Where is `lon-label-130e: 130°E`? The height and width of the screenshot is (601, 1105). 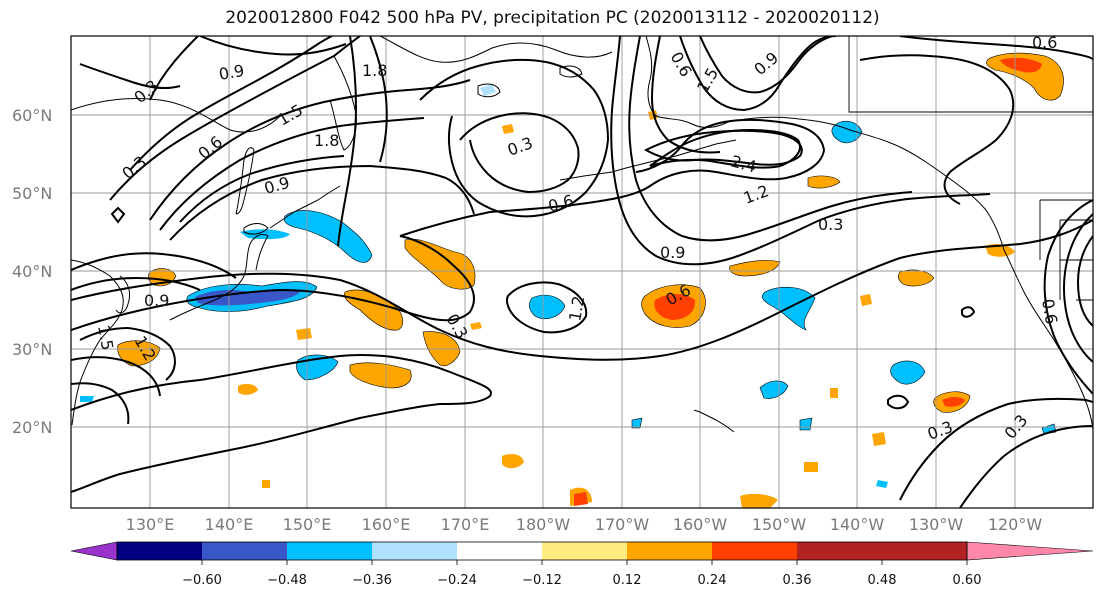
lon-label-130e: 130°E is located at coordinates (150, 524).